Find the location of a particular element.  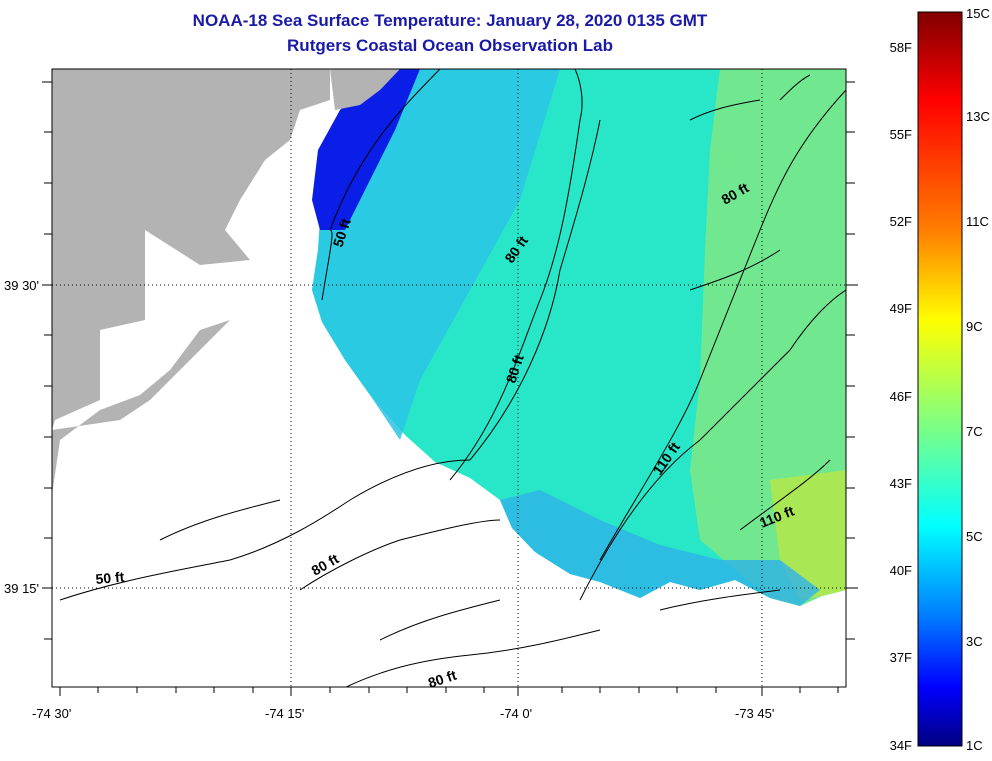

colorbar-f-label: 43F is located at coordinates (901, 483).